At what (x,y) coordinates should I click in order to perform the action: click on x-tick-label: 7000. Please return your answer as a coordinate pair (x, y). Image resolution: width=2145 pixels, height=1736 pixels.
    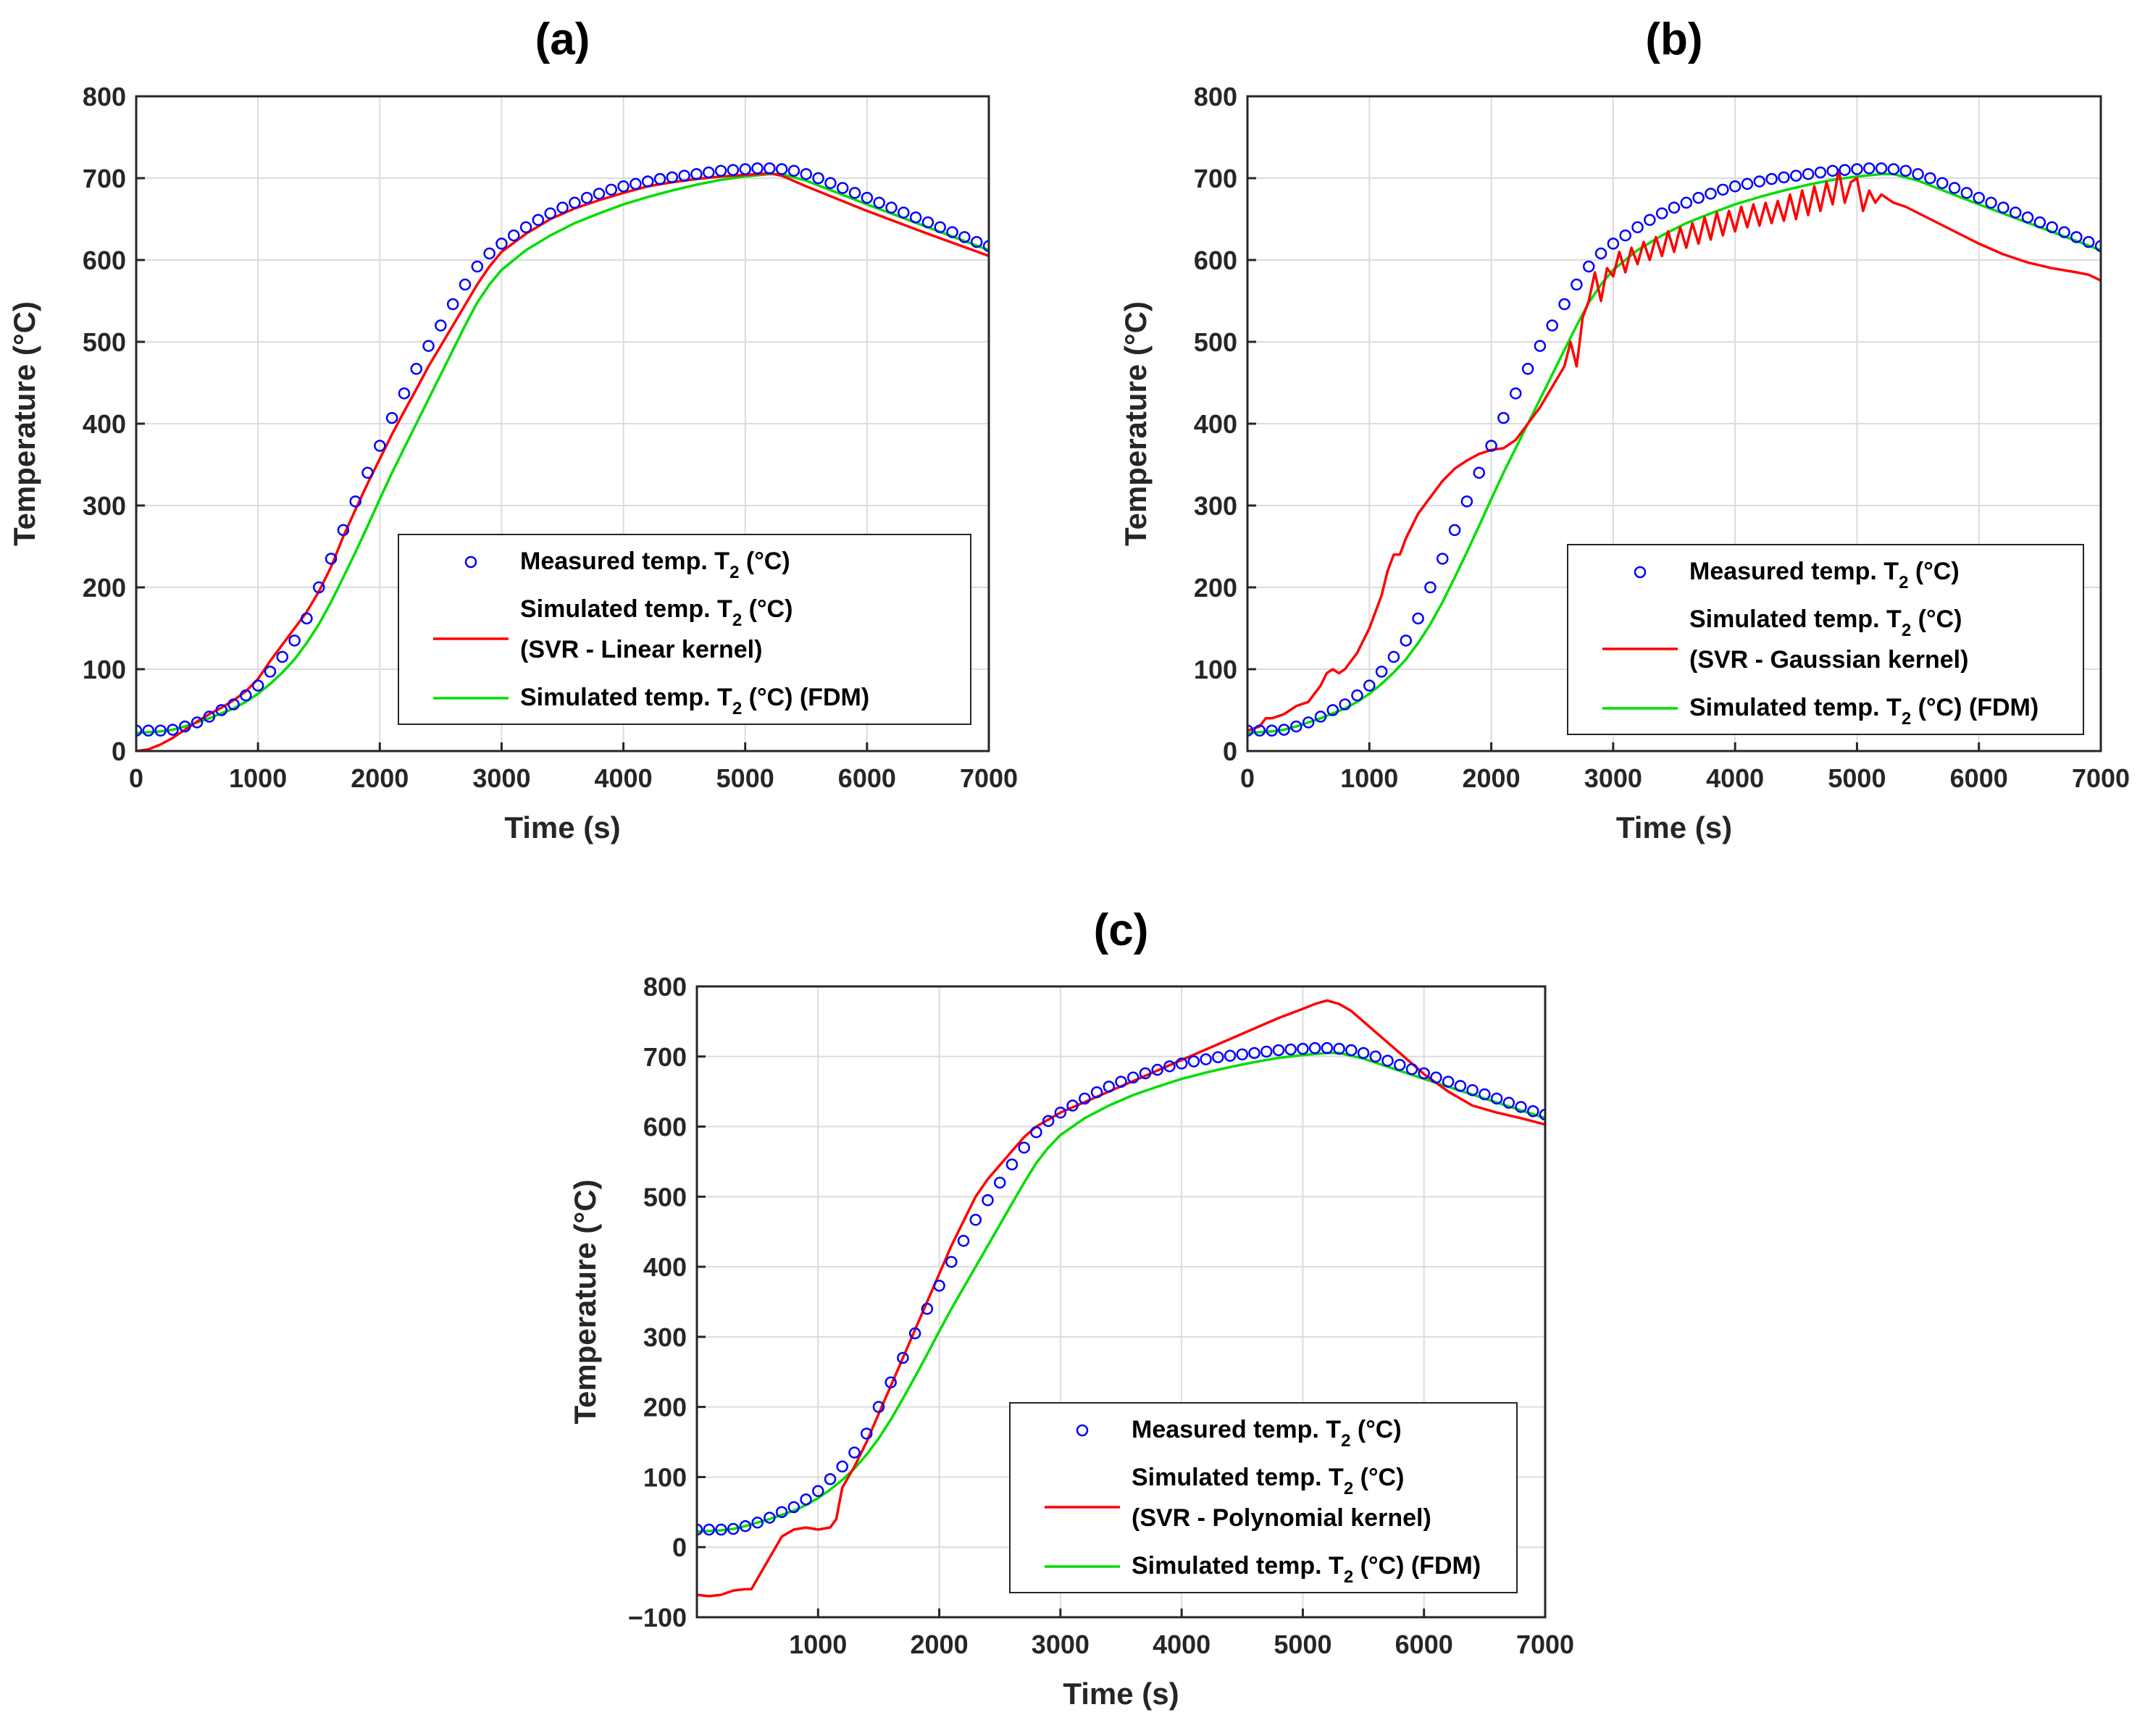
    Looking at the image, I should click on (2101, 778).